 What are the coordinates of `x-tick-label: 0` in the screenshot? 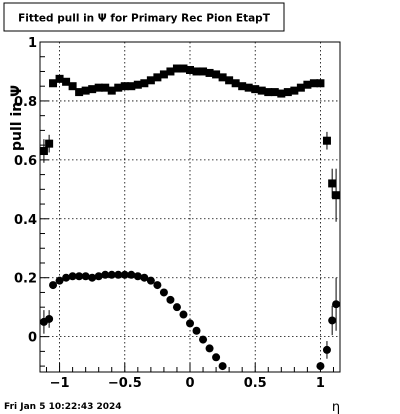 It's located at (189, 383).